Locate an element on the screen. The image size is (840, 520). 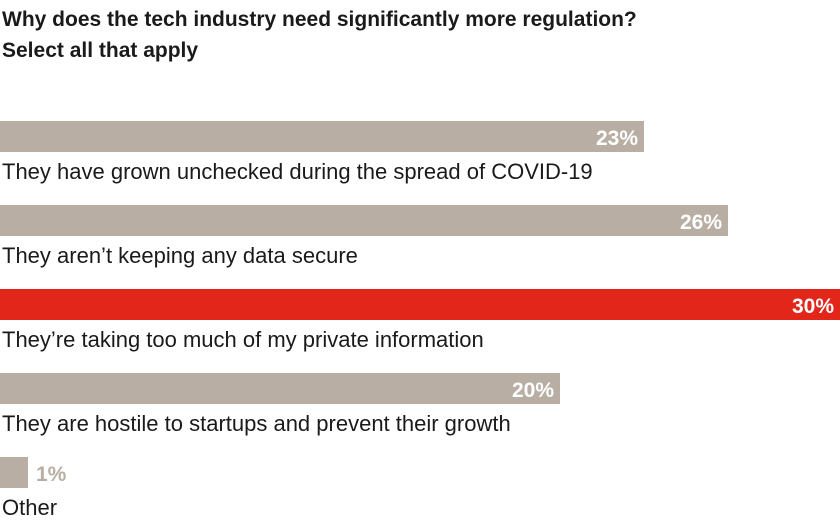
value-label-3: 30% is located at coordinates (813, 306).